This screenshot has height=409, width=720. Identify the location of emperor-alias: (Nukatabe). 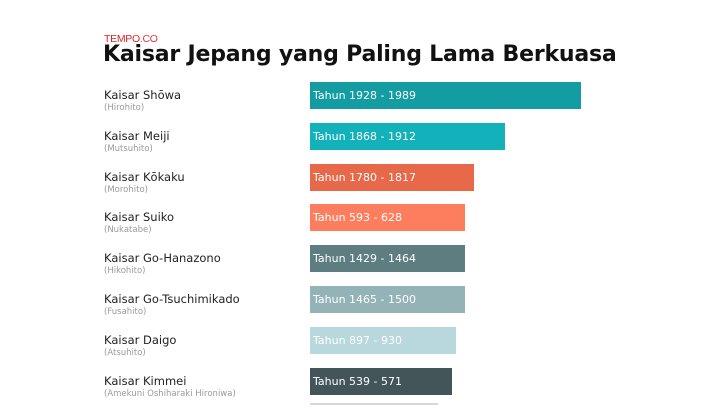
(128, 230).